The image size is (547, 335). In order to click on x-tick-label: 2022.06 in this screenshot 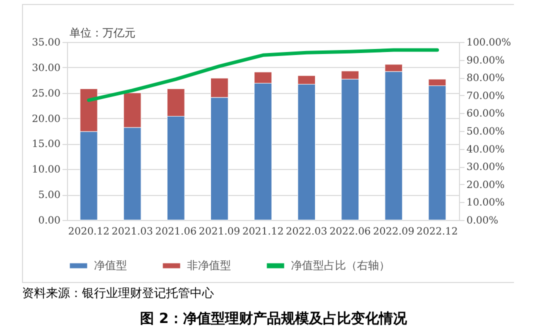, I will do `click(350, 232)`.